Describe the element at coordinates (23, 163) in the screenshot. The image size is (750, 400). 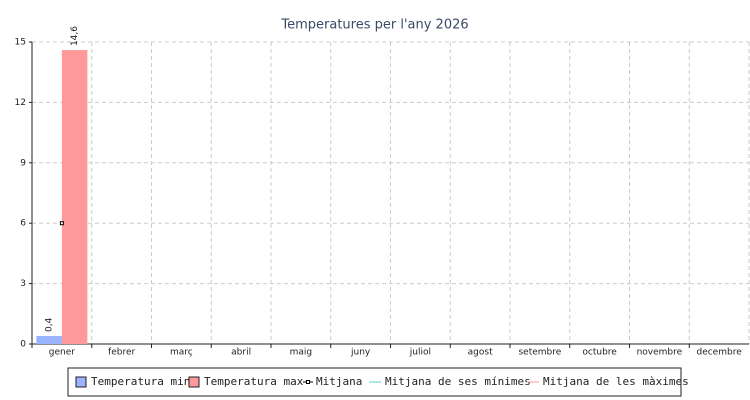
I see `y-tick-label: 9` at that location.